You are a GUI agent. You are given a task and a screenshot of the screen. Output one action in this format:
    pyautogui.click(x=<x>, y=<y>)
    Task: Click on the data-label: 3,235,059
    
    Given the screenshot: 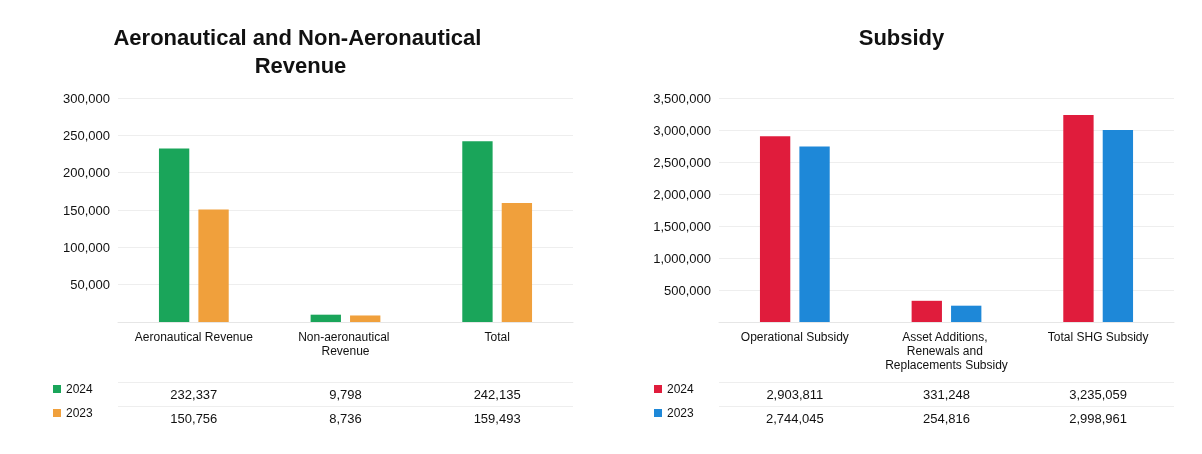 What is the action you would take?
    pyautogui.click(x=1098, y=394)
    